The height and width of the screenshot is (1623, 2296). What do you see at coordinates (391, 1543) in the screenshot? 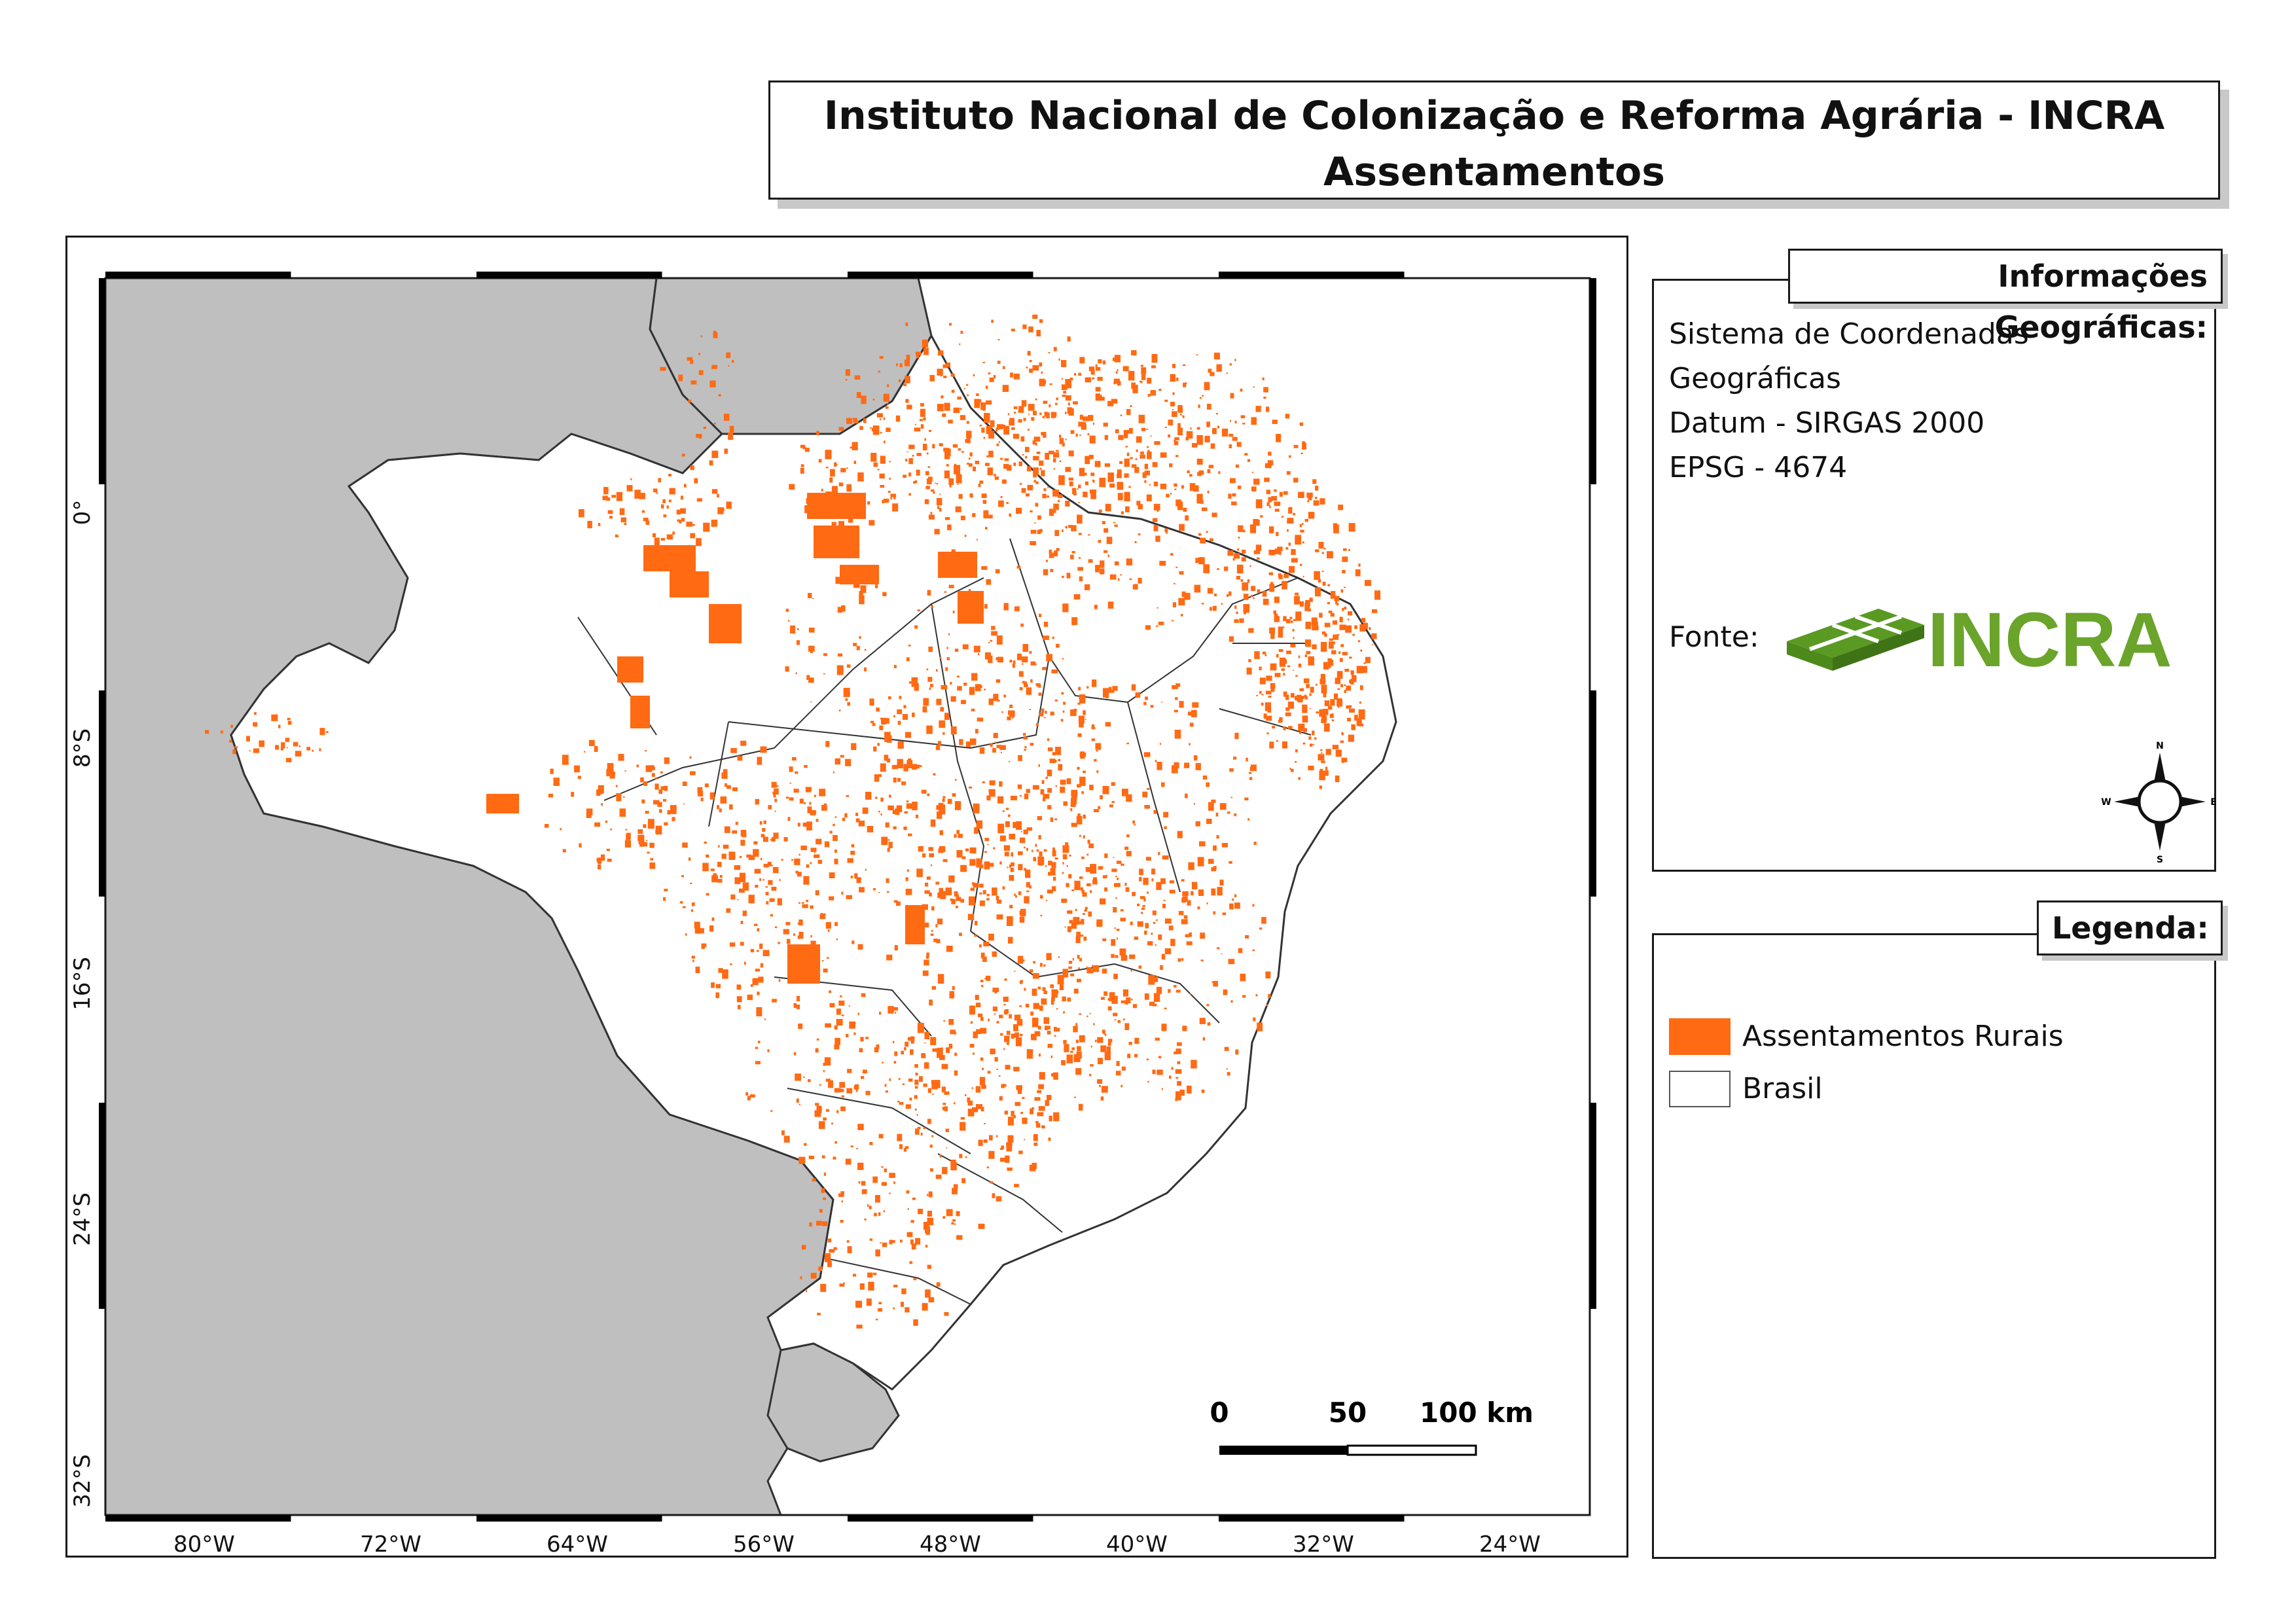
I see `lon-label: 72°W` at bounding box center [391, 1543].